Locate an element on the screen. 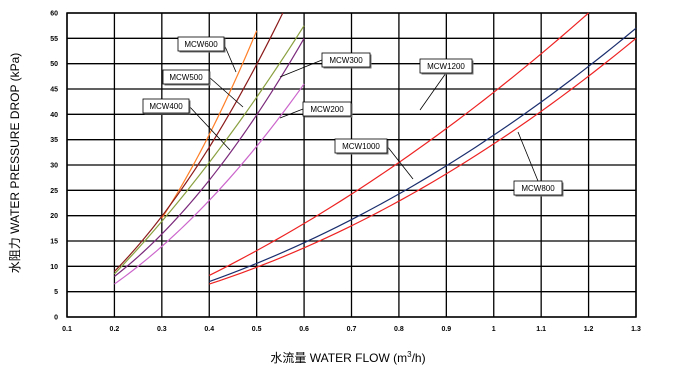  x-tick-label: 1 is located at coordinates (494, 329).